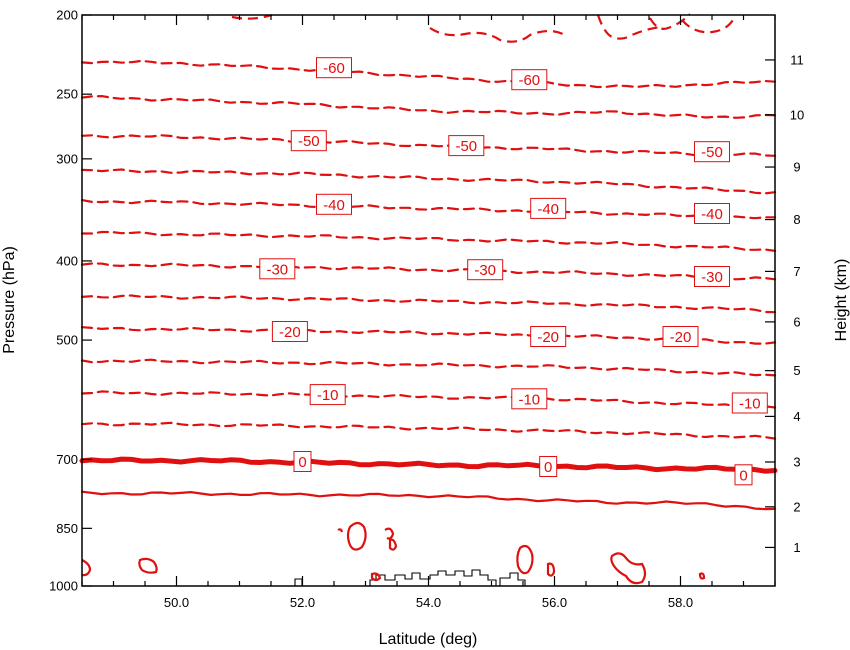 This screenshot has width=850, height=650. What do you see at coordinates (796, 370) in the screenshot?
I see `height-tick-label: 5` at bounding box center [796, 370].